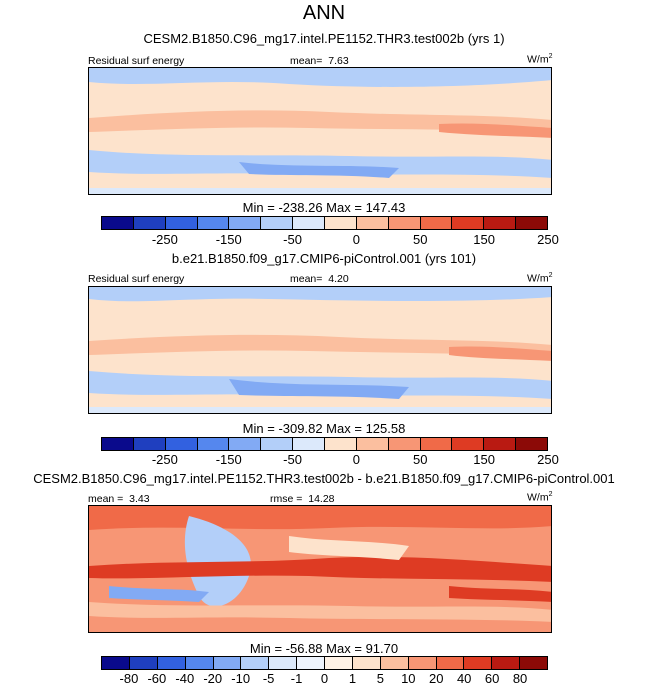 The width and height of the screenshot is (648, 689). I want to click on panel2-map, so click(320, 350).